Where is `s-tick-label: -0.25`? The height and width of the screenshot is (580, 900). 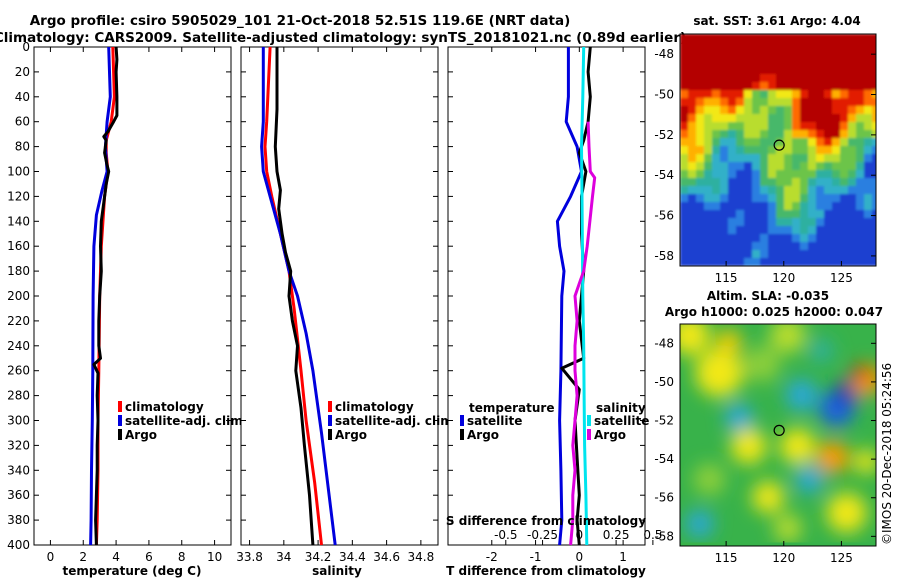
s-tick-label: -0.25 is located at coordinates (542, 535).